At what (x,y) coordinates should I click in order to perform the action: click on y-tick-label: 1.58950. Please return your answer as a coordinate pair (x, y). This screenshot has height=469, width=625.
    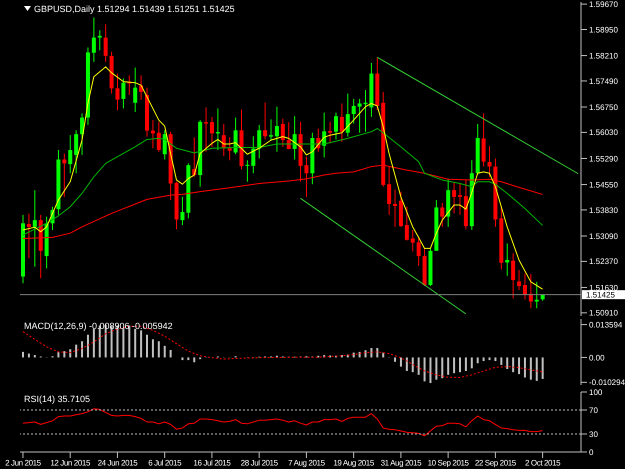
    Looking at the image, I should click on (603, 29).